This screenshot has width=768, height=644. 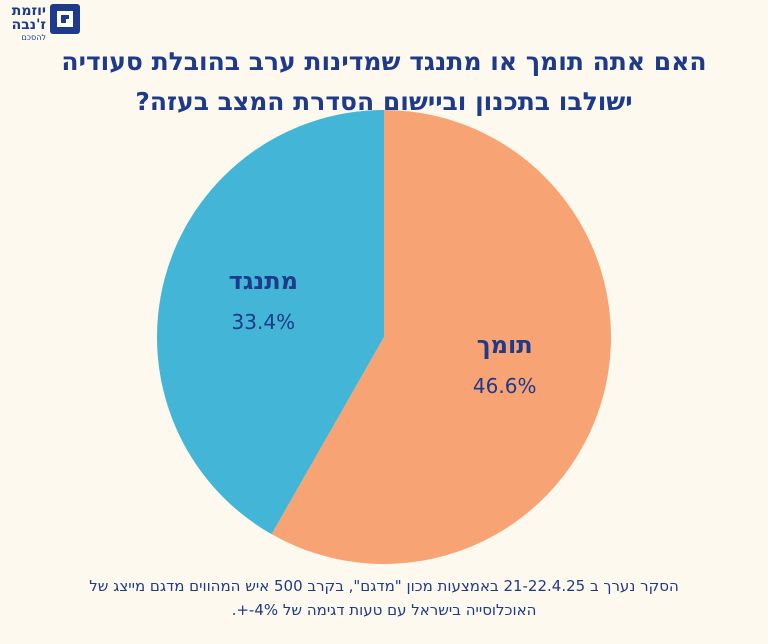 I want to click on logo-name-line2: ז'נבה, so click(x=28, y=25).